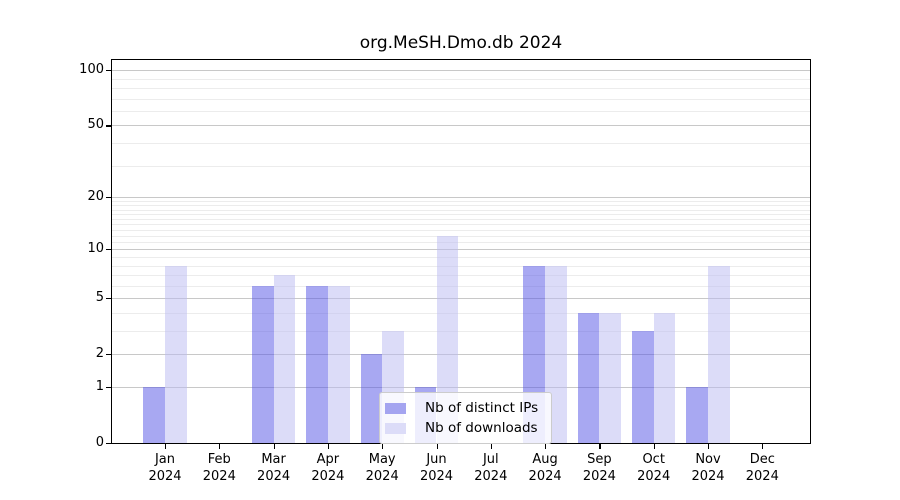  What do you see at coordinates (165, 468) in the screenshot?
I see `x-tick-label-jan: Jan 2024` at bounding box center [165, 468].